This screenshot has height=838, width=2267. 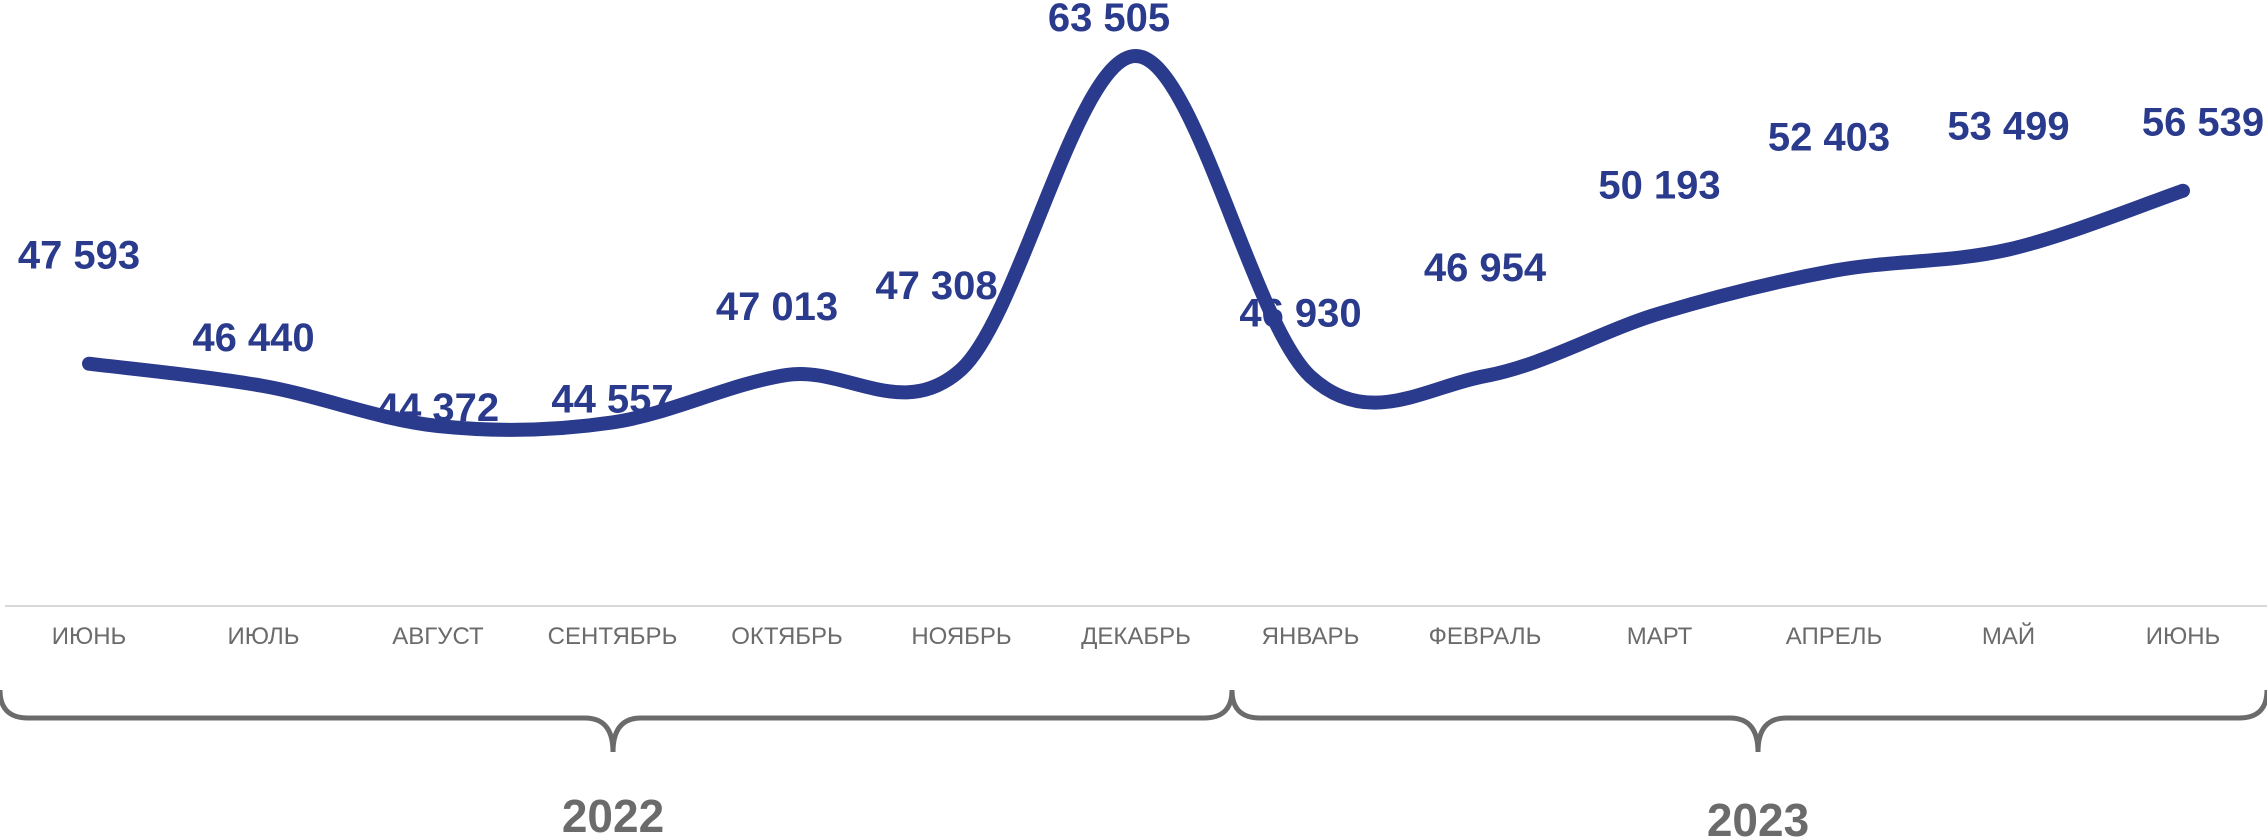 I want to click on data-label: 47 308, so click(x=936, y=286).